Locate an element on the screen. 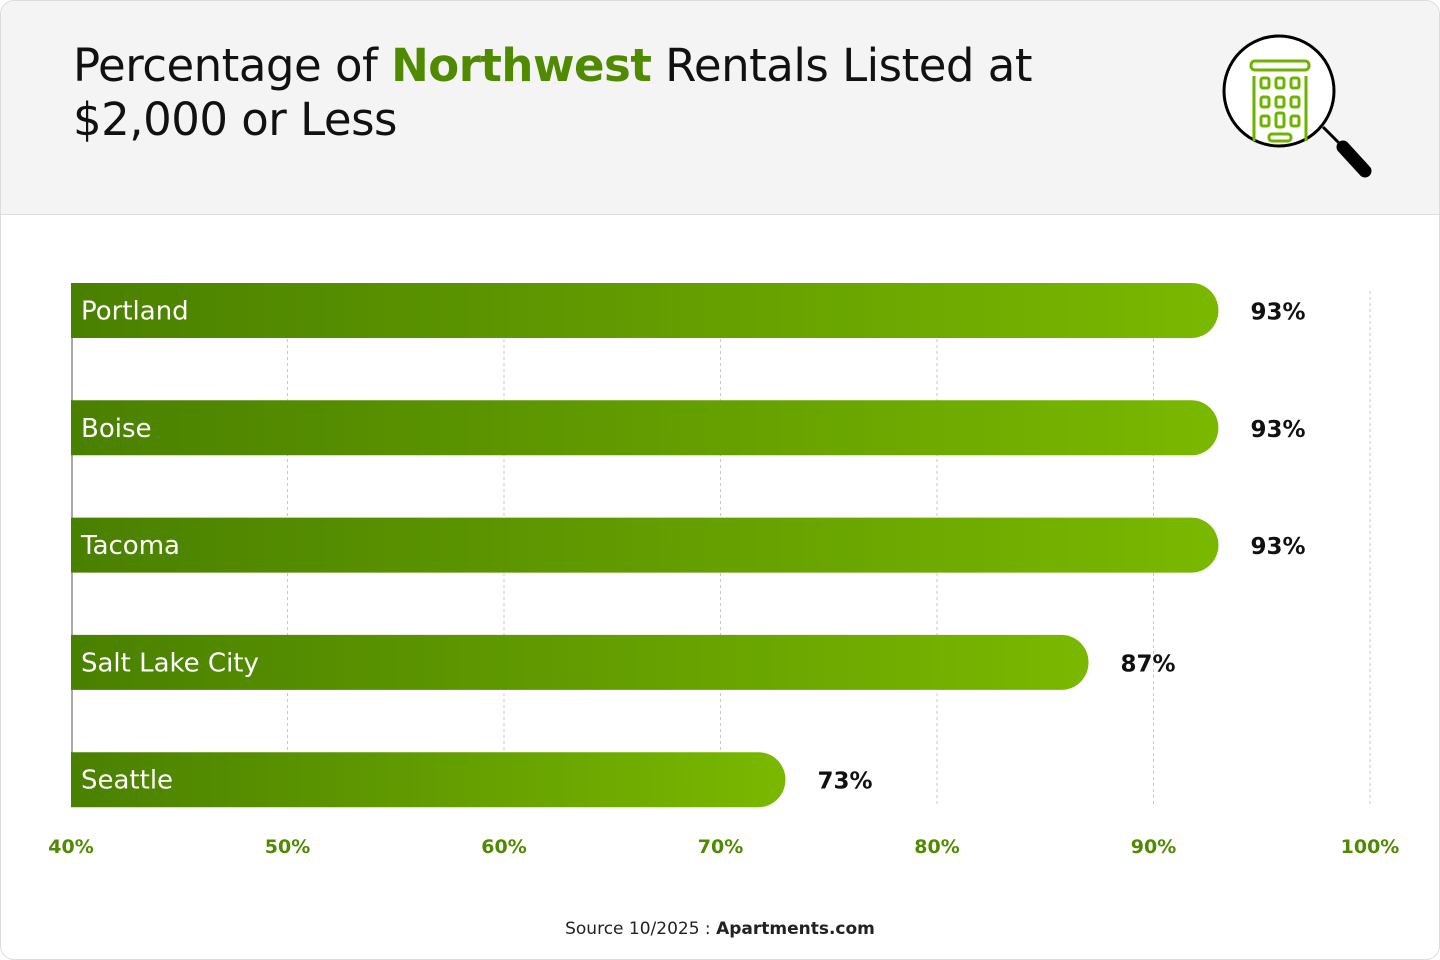 The width and height of the screenshot is (1440, 960). source-label: Source 10/2025 : is located at coordinates (641, 929).